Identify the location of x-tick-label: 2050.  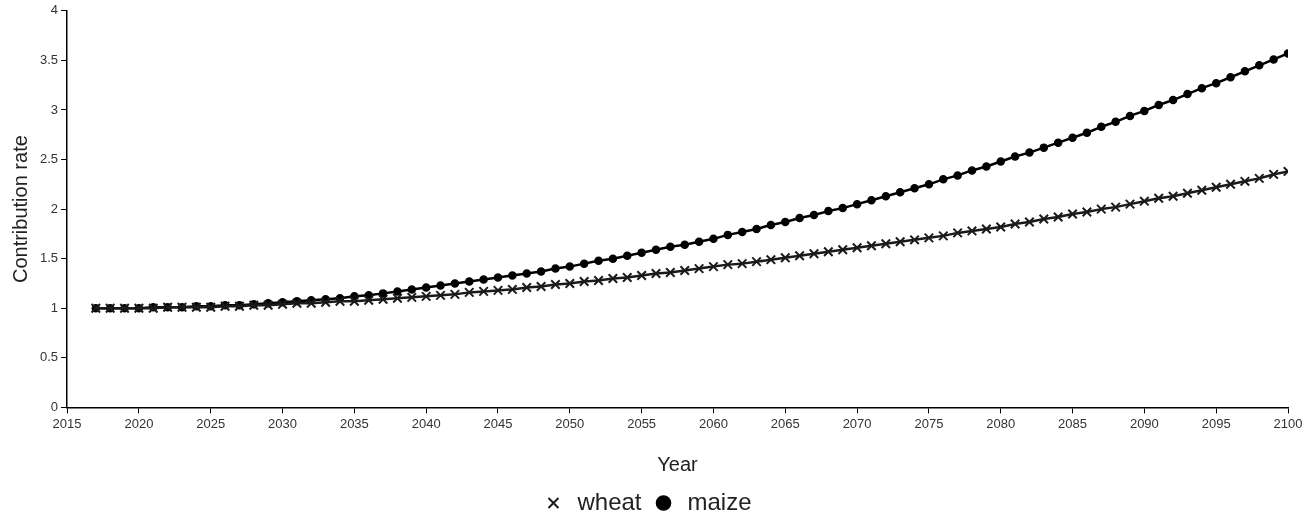
(570, 423).